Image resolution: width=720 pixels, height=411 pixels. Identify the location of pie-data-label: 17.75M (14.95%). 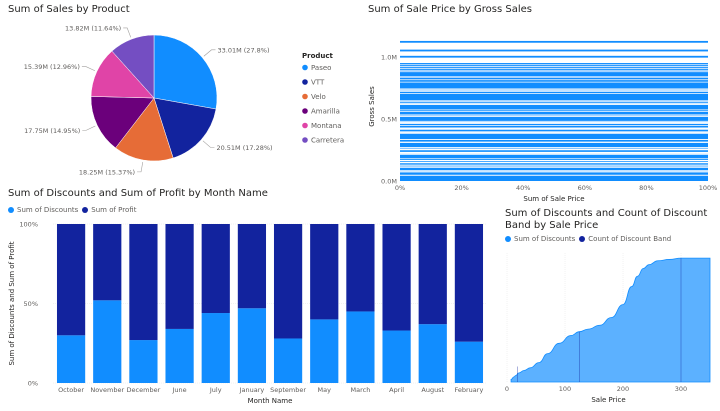
(52, 131).